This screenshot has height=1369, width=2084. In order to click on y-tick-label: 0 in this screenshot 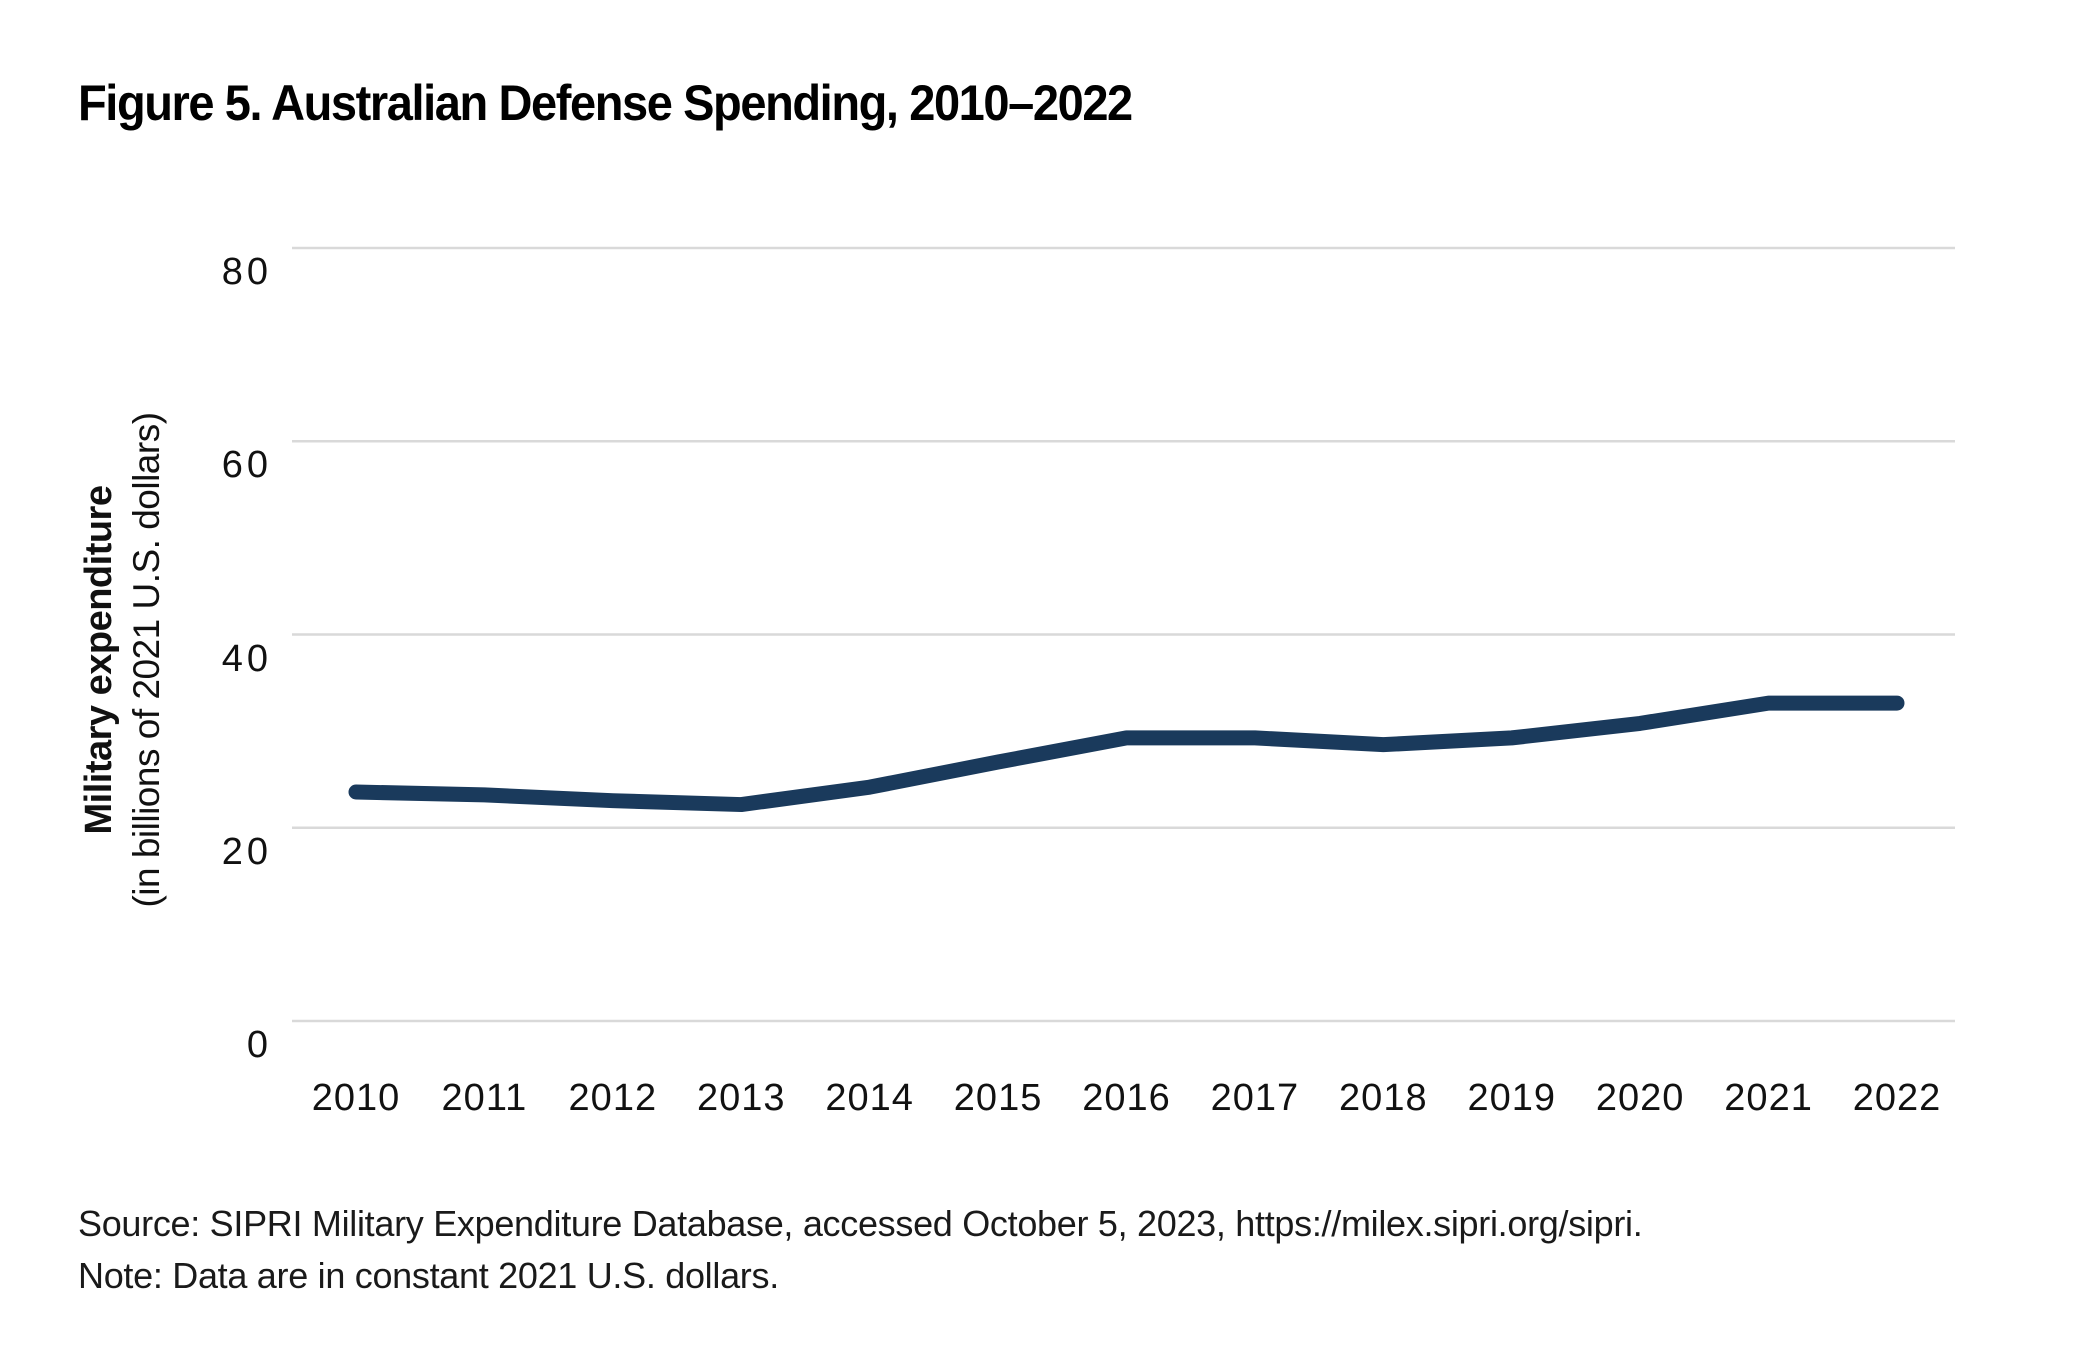, I will do `click(259, 1045)`.